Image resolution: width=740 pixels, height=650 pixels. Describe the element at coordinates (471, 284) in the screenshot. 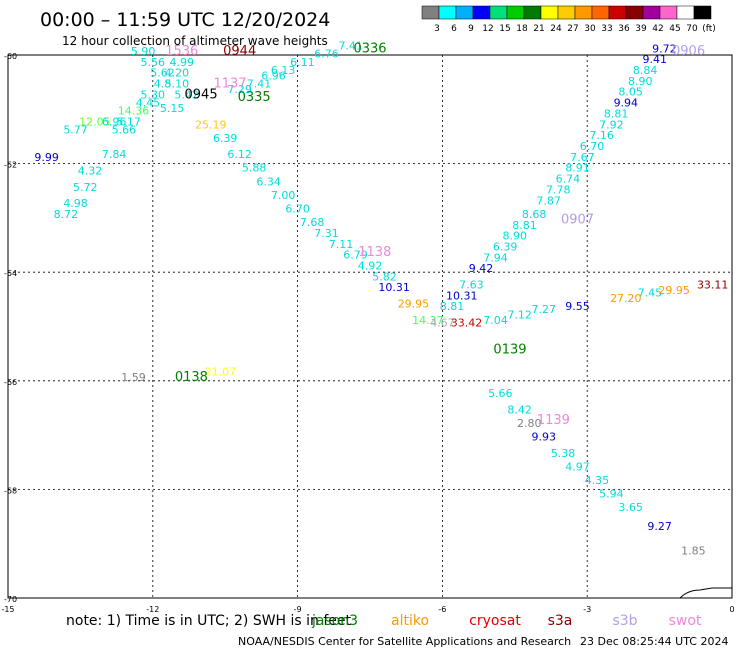

I see `wave-height-value: 7.63` at that location.